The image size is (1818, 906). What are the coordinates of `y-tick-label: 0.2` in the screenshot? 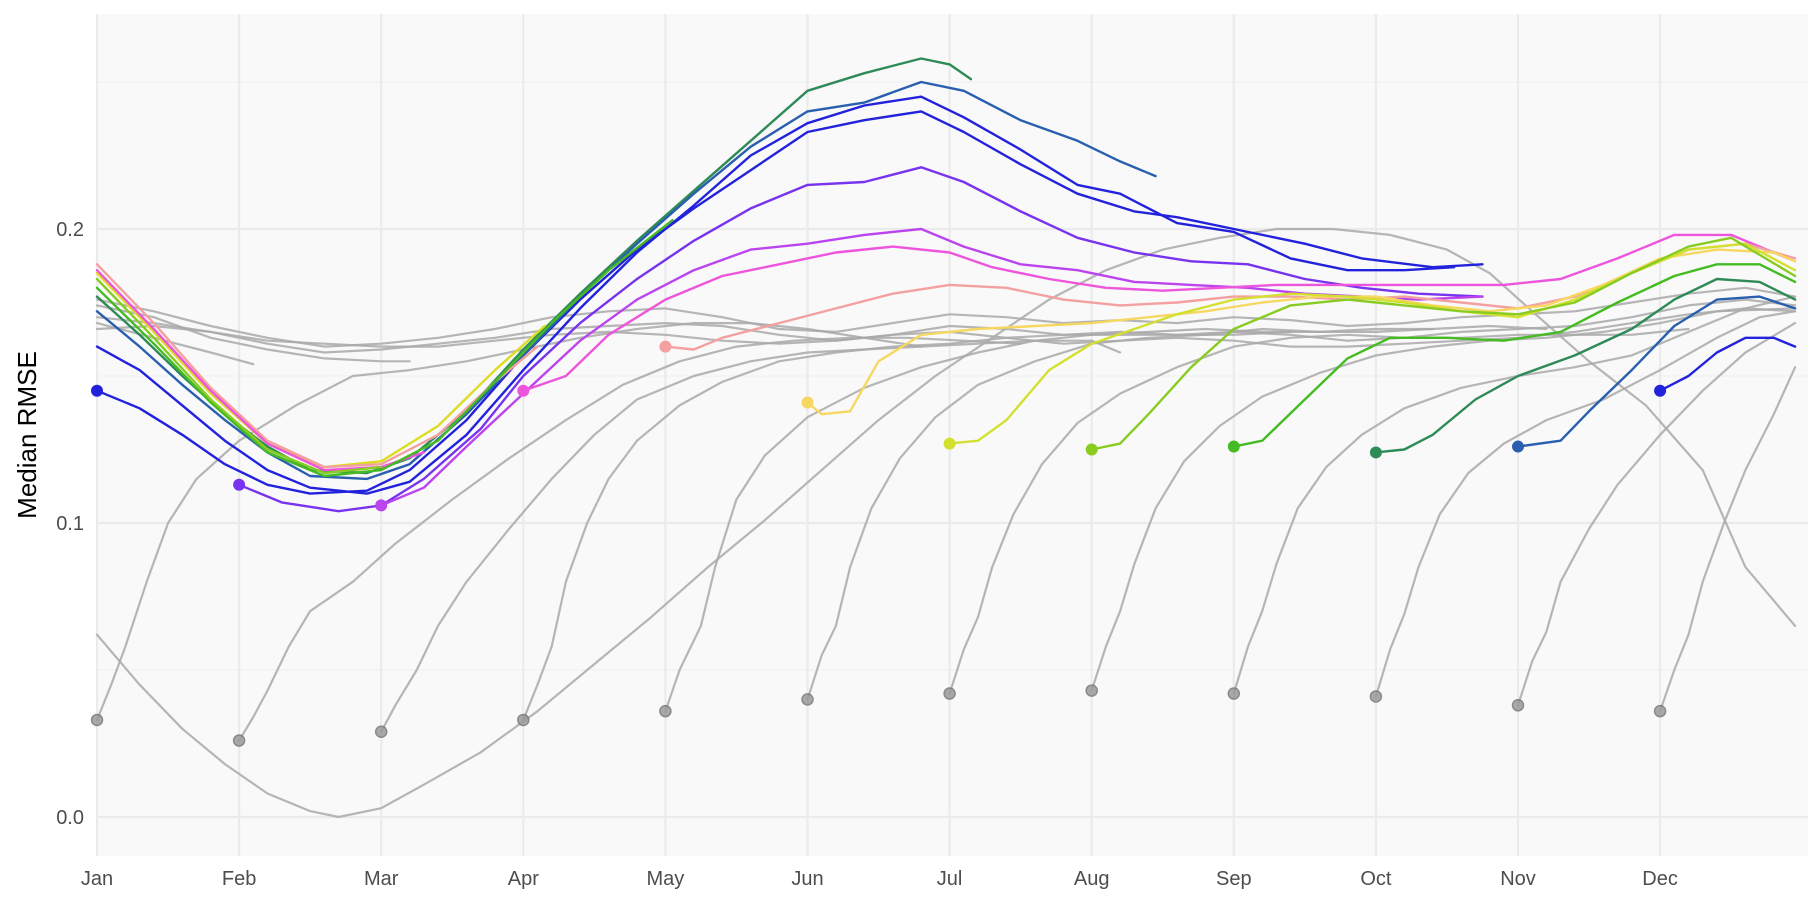 It's located at (70, 230).